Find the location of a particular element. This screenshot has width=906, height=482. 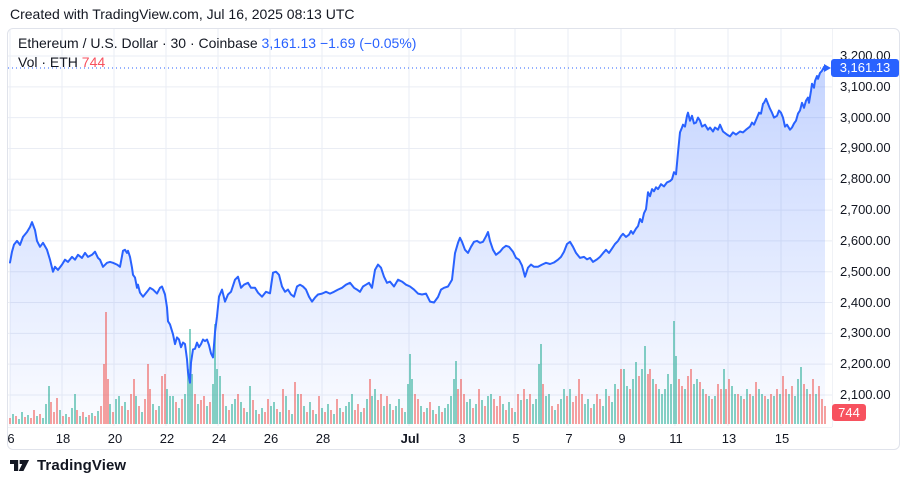

time-tick-label: 15 is located at coordinates (782, 438).